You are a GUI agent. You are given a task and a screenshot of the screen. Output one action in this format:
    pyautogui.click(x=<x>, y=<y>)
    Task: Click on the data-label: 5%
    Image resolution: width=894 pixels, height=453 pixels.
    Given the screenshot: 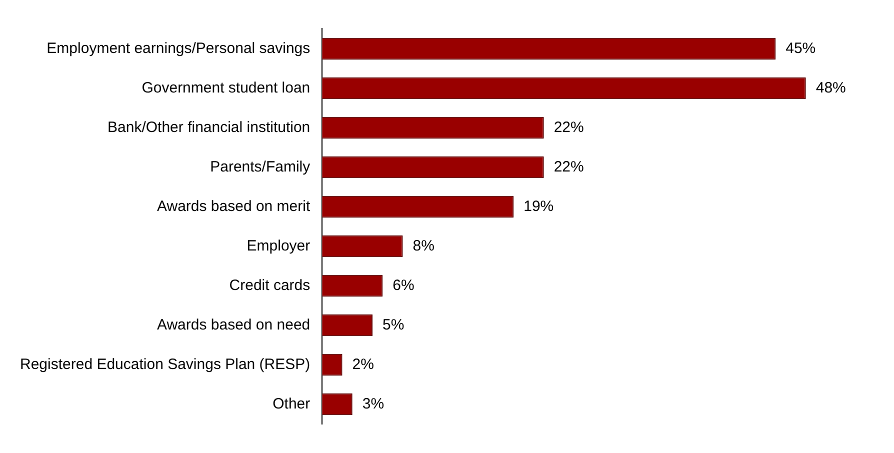 What is the action you would take?
    pyautogui.click(x=393, y=325)
    